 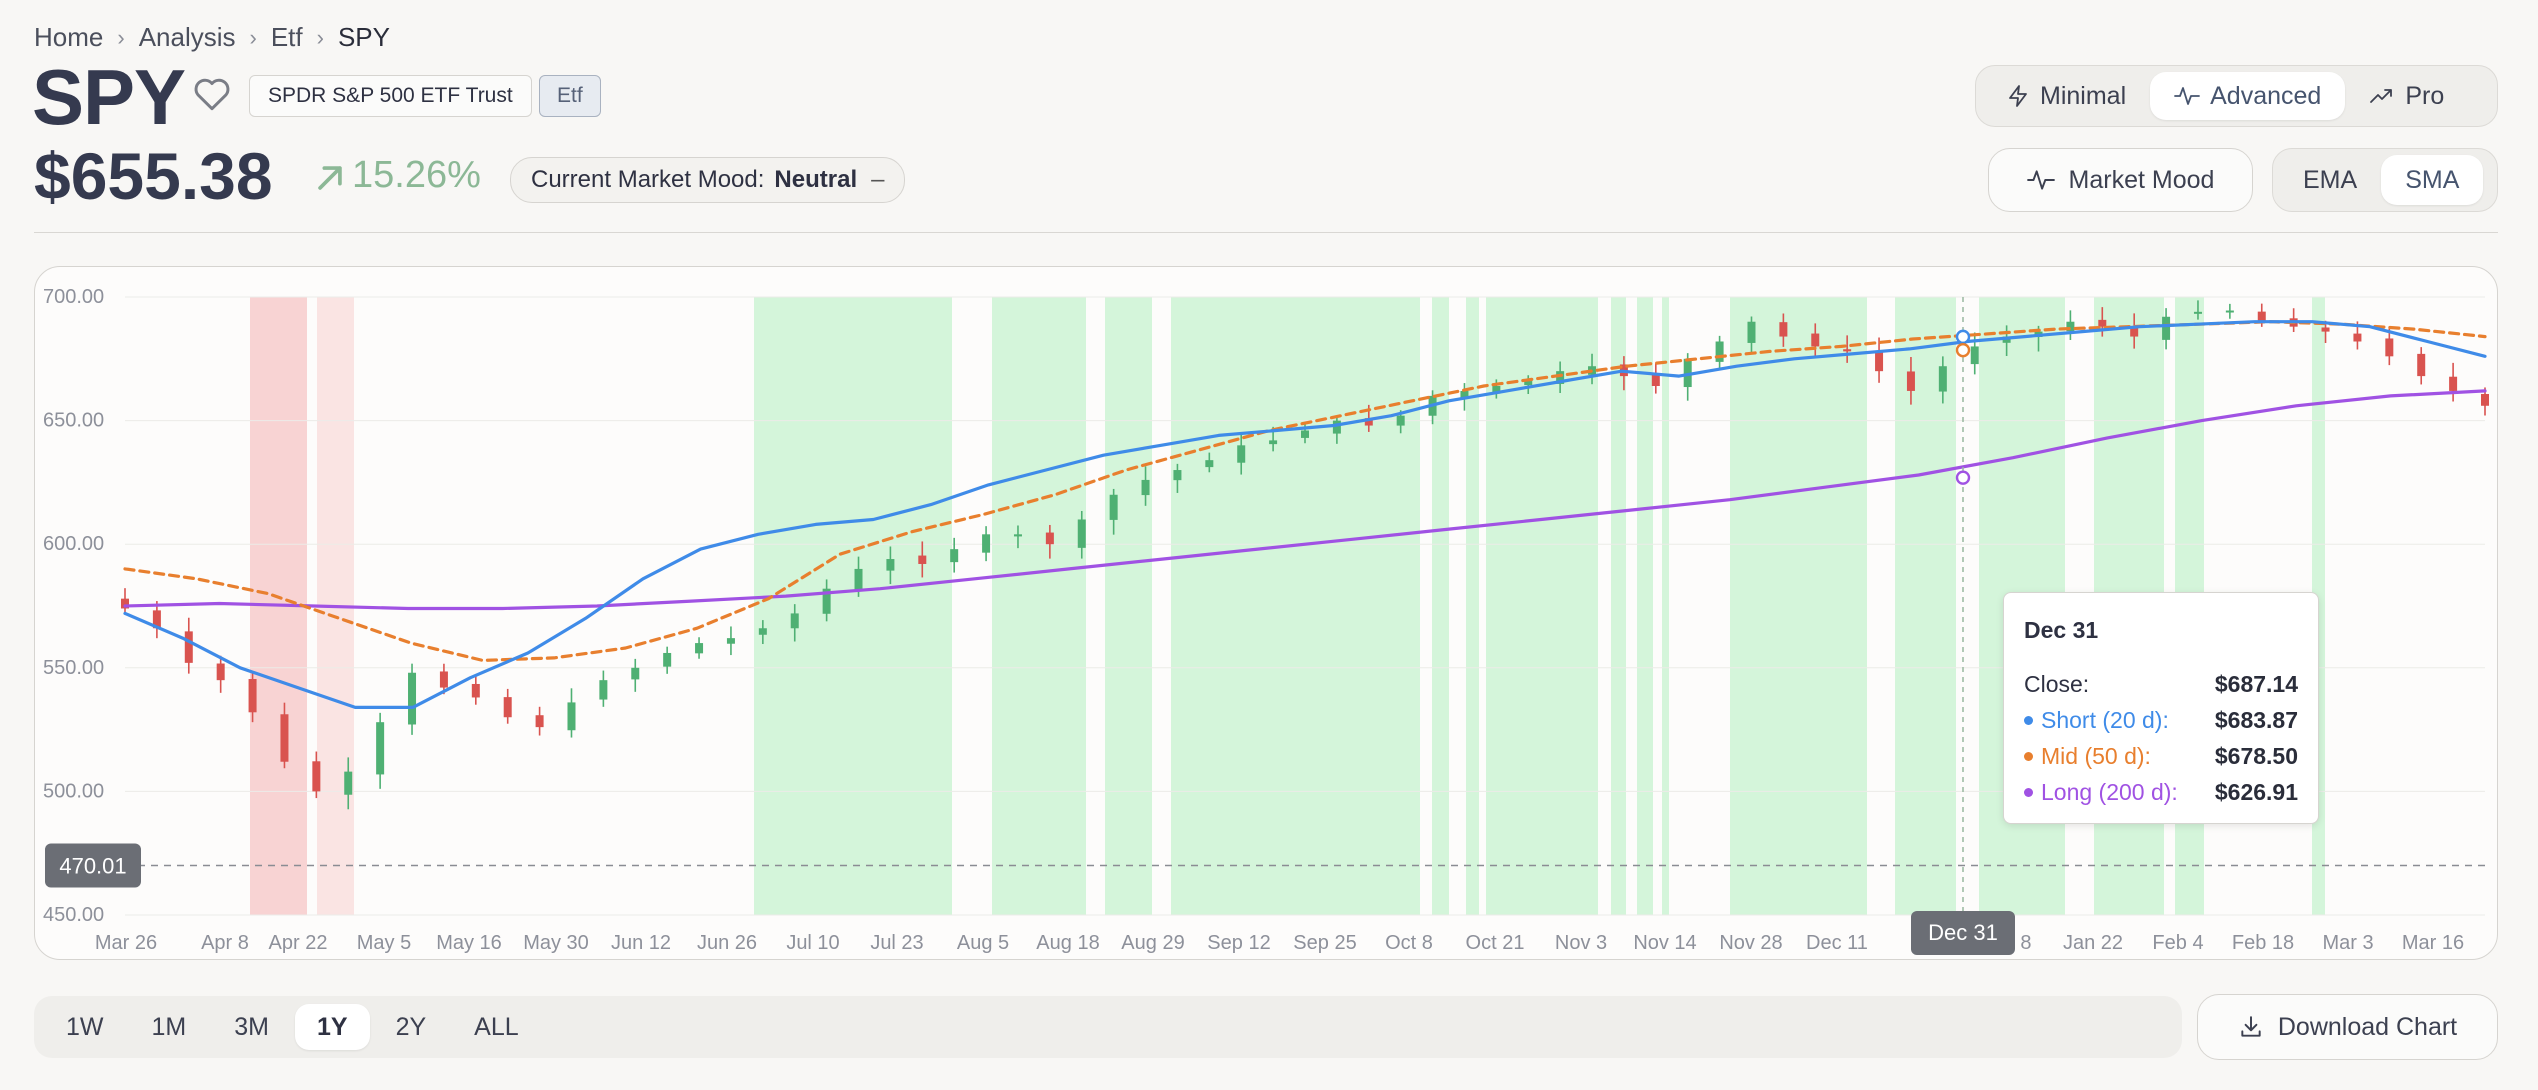 What do you see at coordinates (878, 179) in the screenshot?
I see `mood-neutral-icon: –` at bounding box center [878, 179].